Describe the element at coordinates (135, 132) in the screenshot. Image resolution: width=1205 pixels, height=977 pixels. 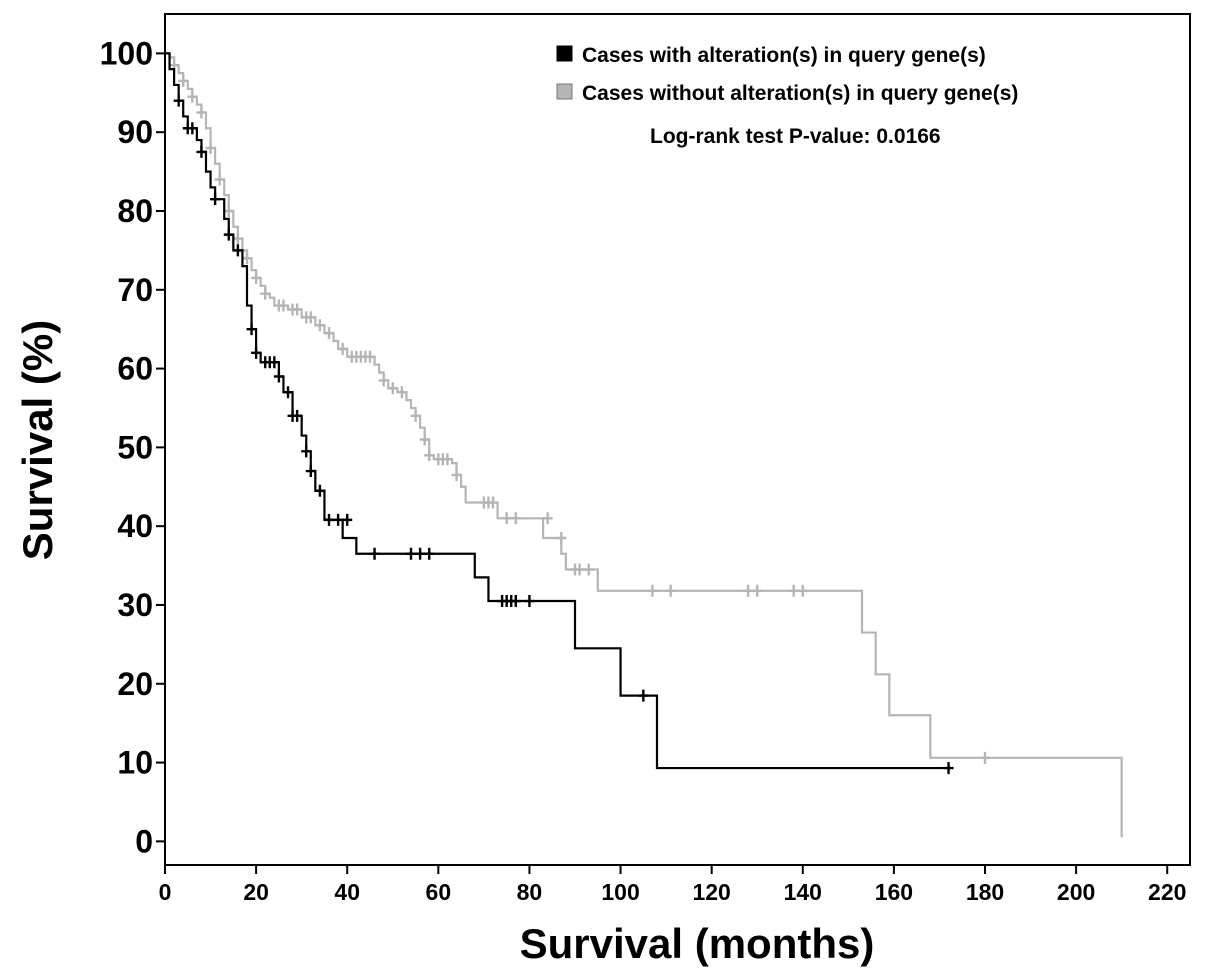
I see `y-tick-label: 90` at that location.